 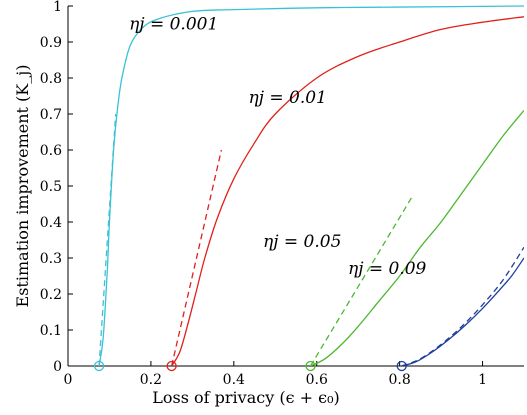 What do you see at coordinates (288, 98) in the screenshot?
I see `series-annotation: ηj = 0.01` at bounding box center [288, 98].